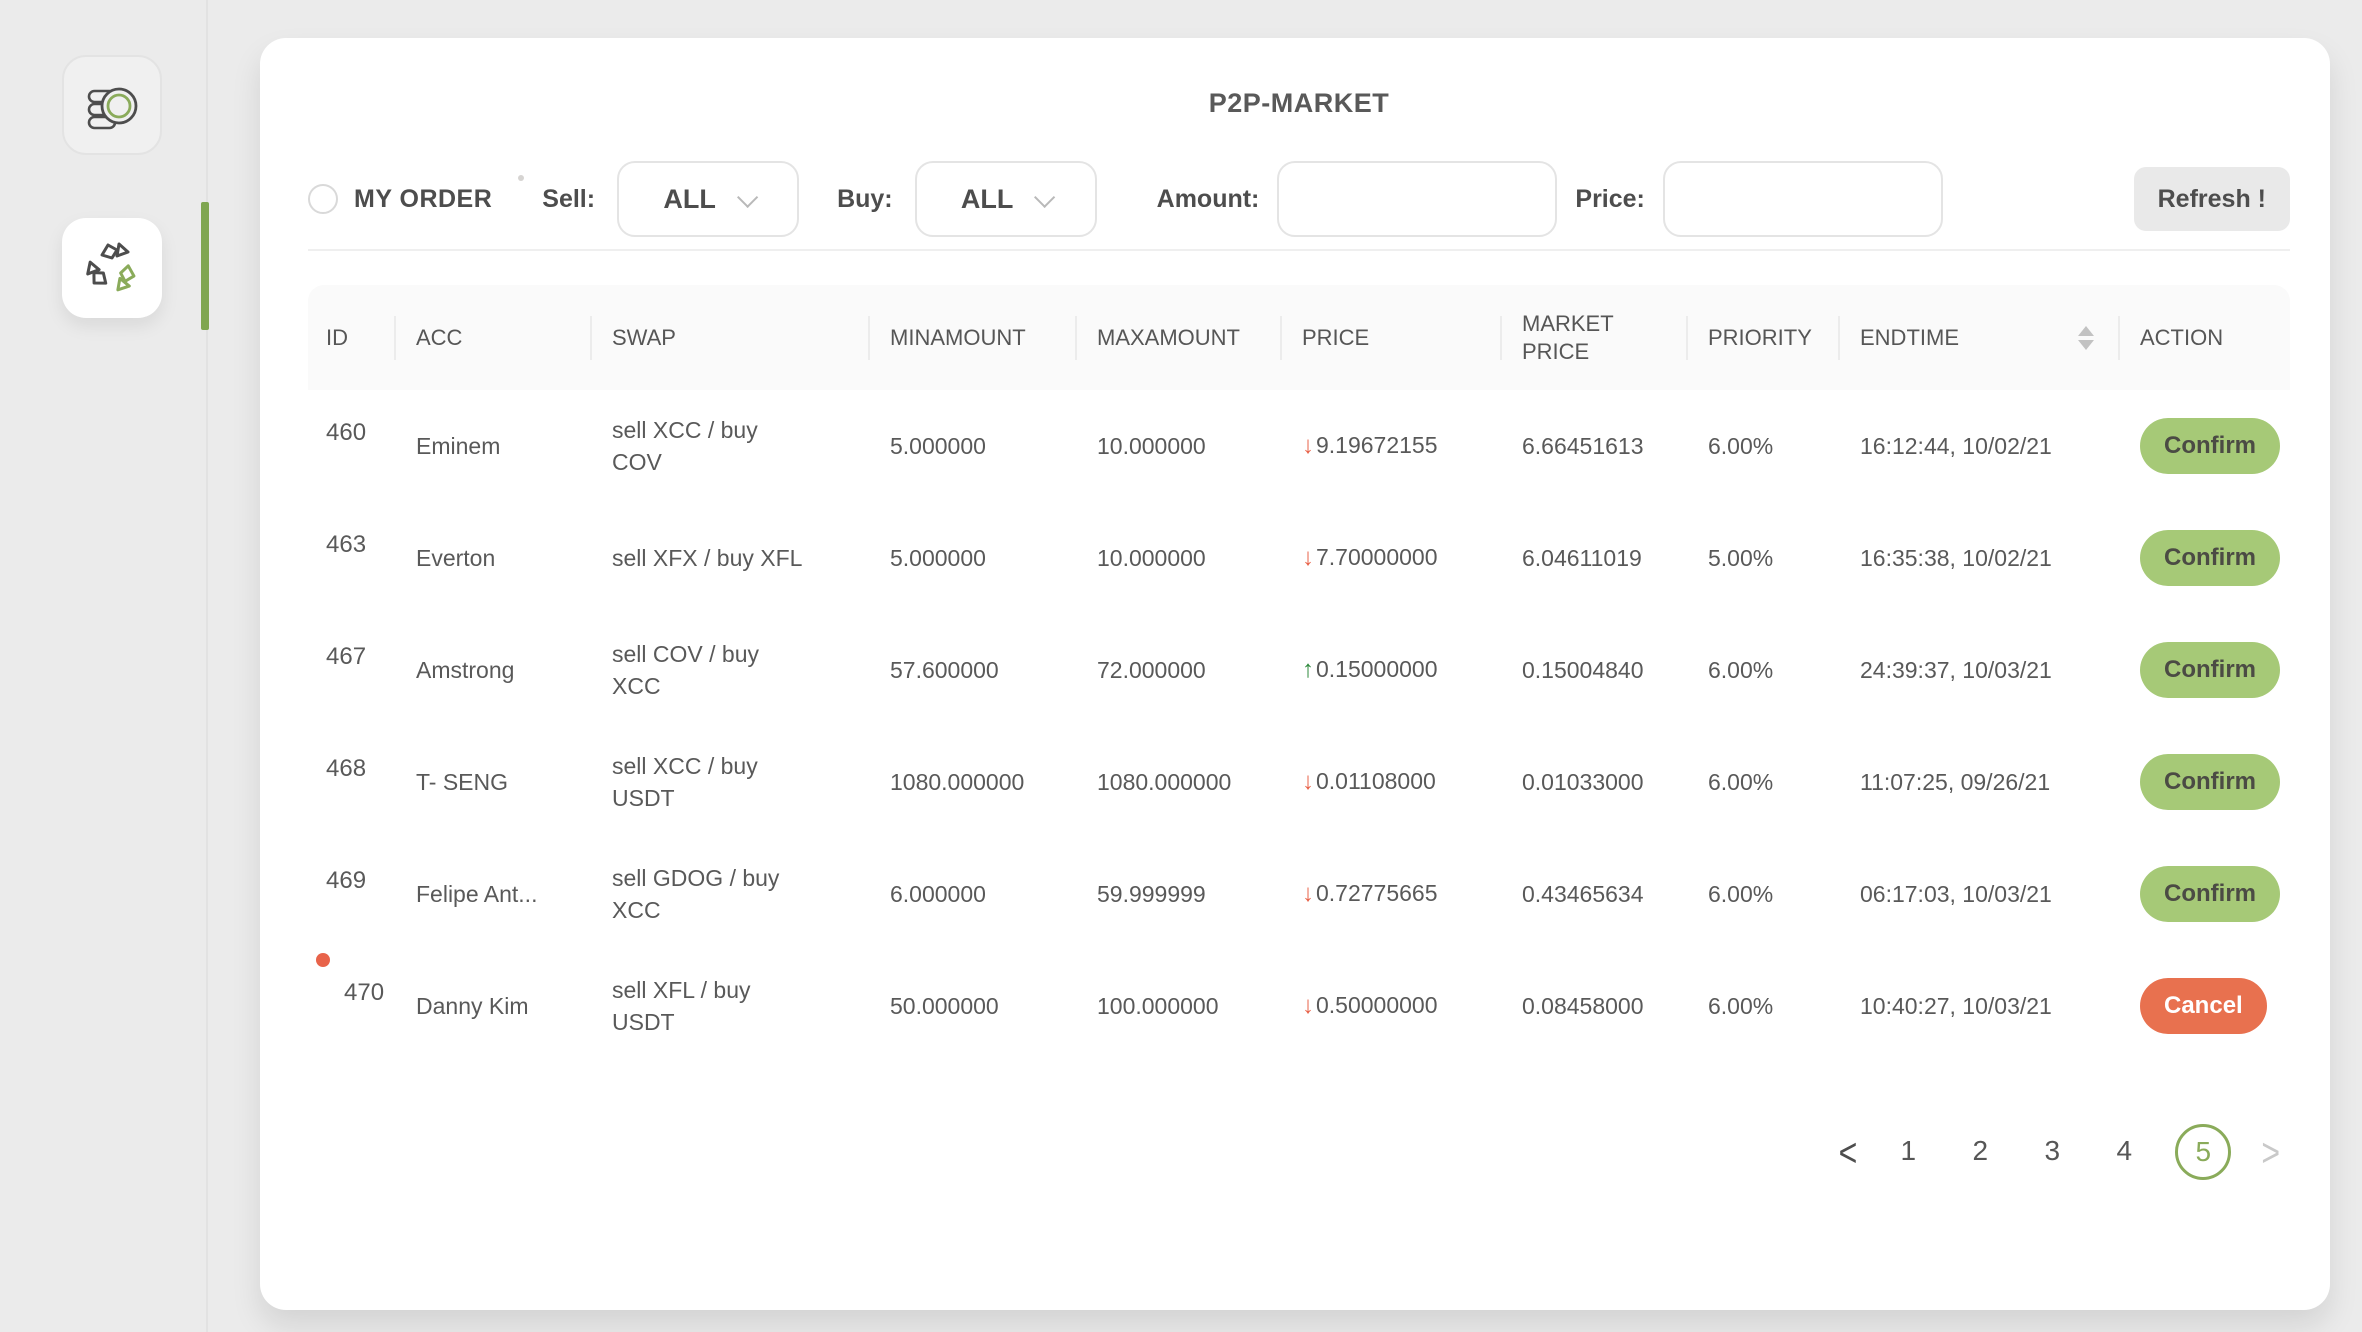 The height and width of the screenshot is (1332, 2362). Describe the element at coordinates (1802, 199) in the screenshot. I see `price-input` at that location.